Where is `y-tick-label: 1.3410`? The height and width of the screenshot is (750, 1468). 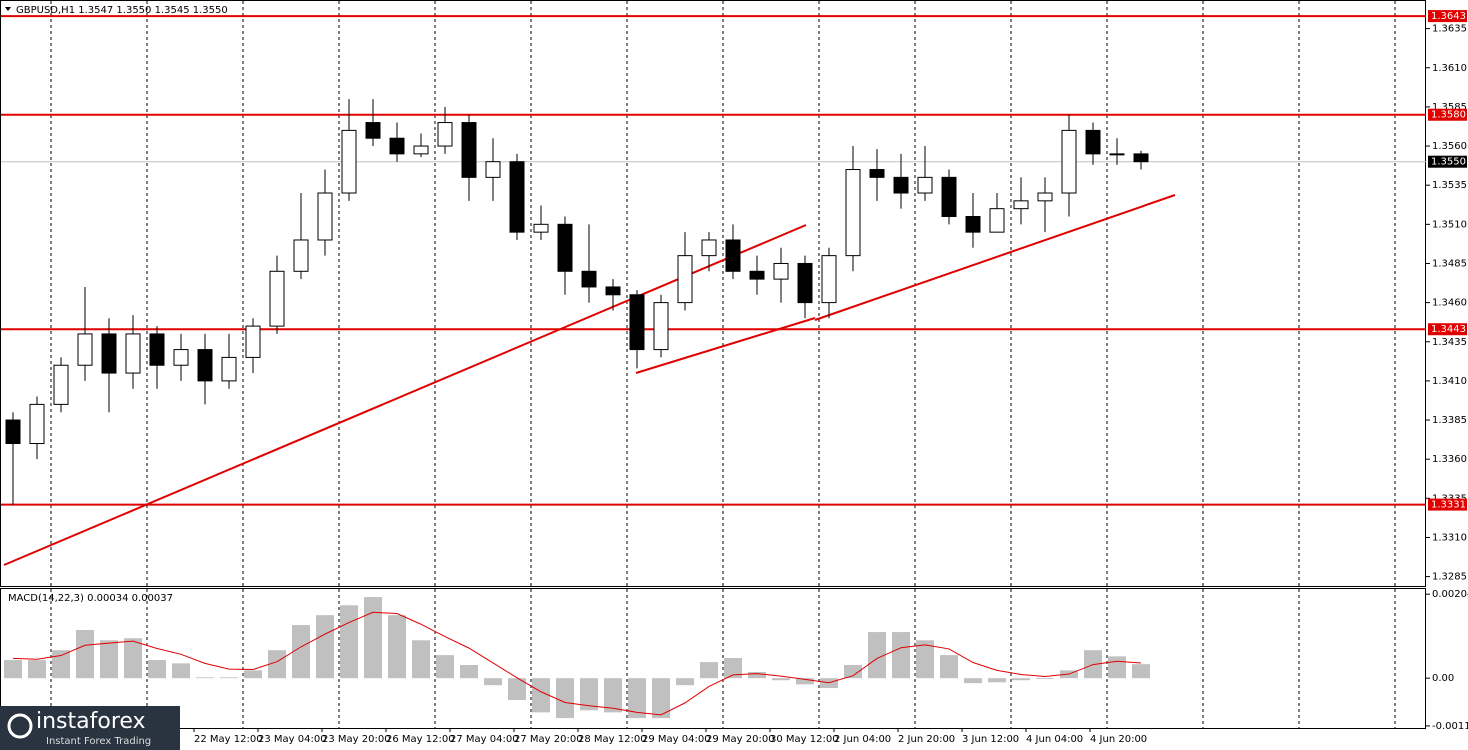 y-tick-label: 1.3410 is located at coordinates (1449, 381).